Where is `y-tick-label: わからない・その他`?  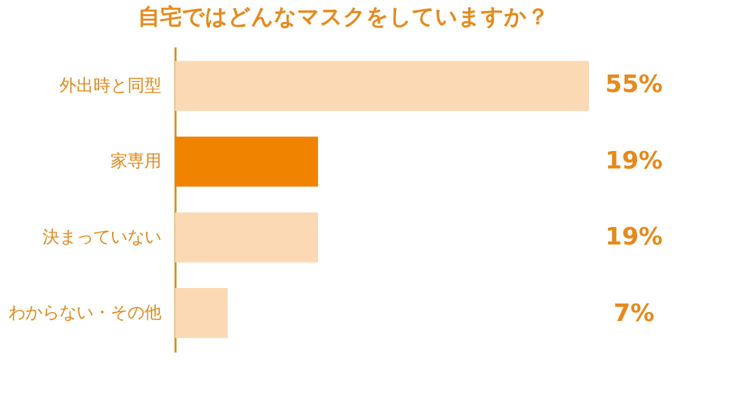
y-tick-label: わからない・その他 is located at coordinates (85, 313).